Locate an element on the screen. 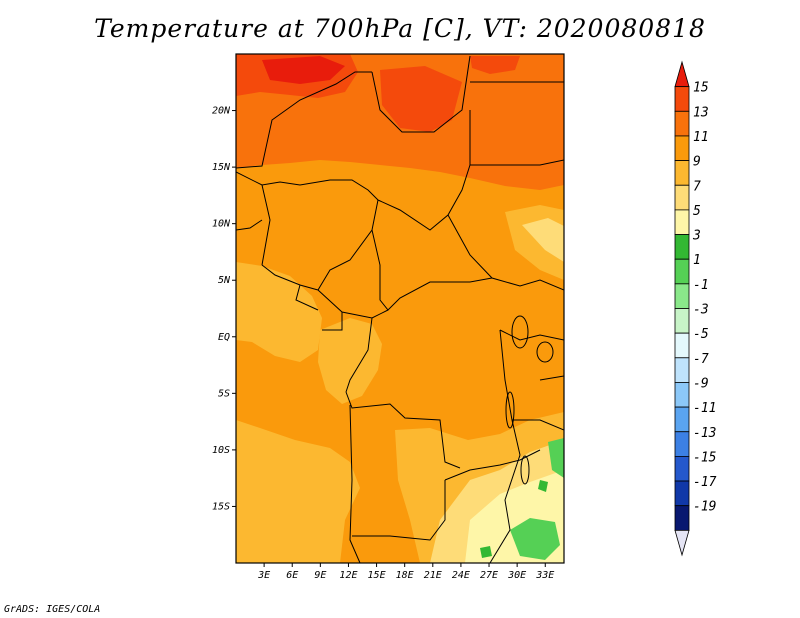 Image resolution: width=800 pixels, height=618 pixels. y-tick-label: EQ is located at coordinates (224, 337).